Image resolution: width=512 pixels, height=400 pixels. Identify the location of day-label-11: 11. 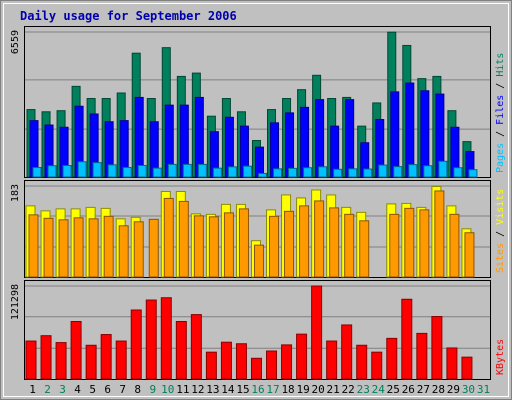
(182, 389).